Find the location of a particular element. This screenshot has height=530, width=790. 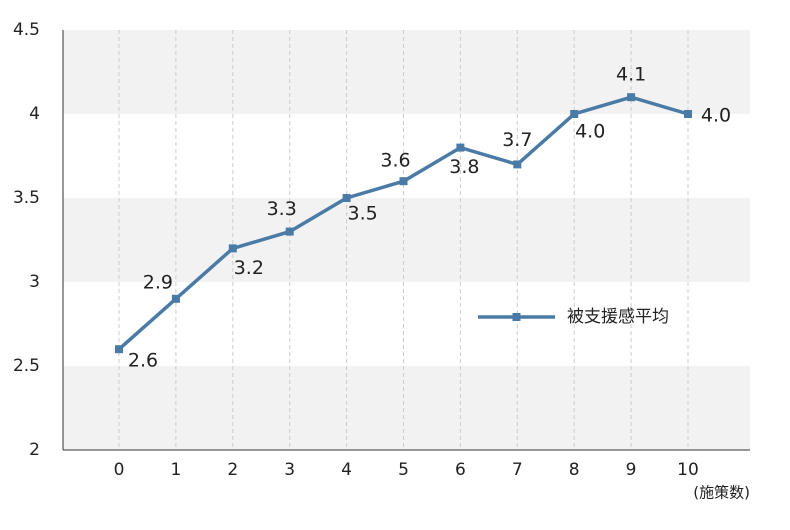

value-label: 3.6 is located at coordinates (395, 161).